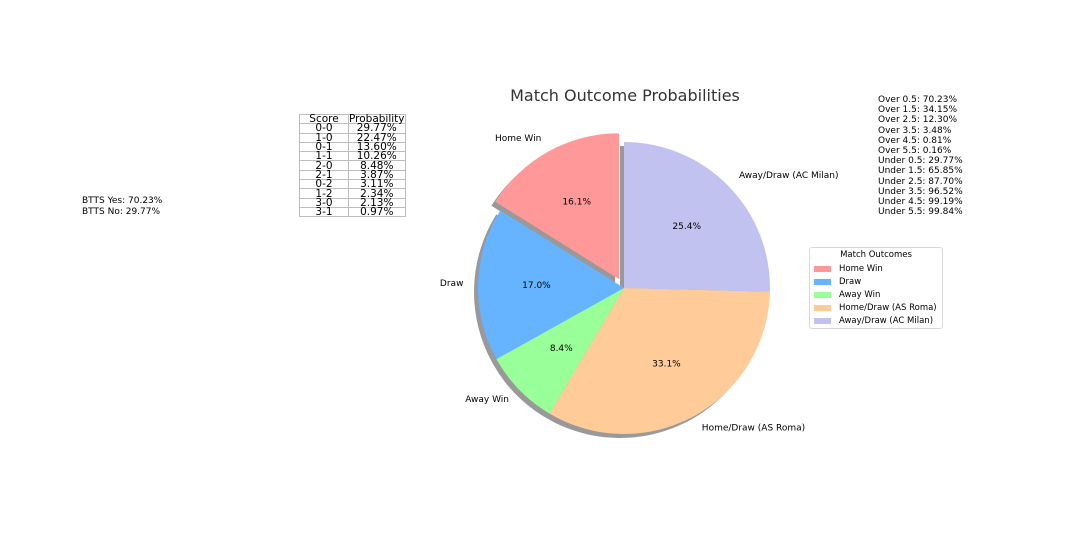 This screenshot has height=542, width=1080. Describe the element at coordinates (920, 191) in the screenshot. I see `over-under-line: Under 3.5: 96.52%` at that location.